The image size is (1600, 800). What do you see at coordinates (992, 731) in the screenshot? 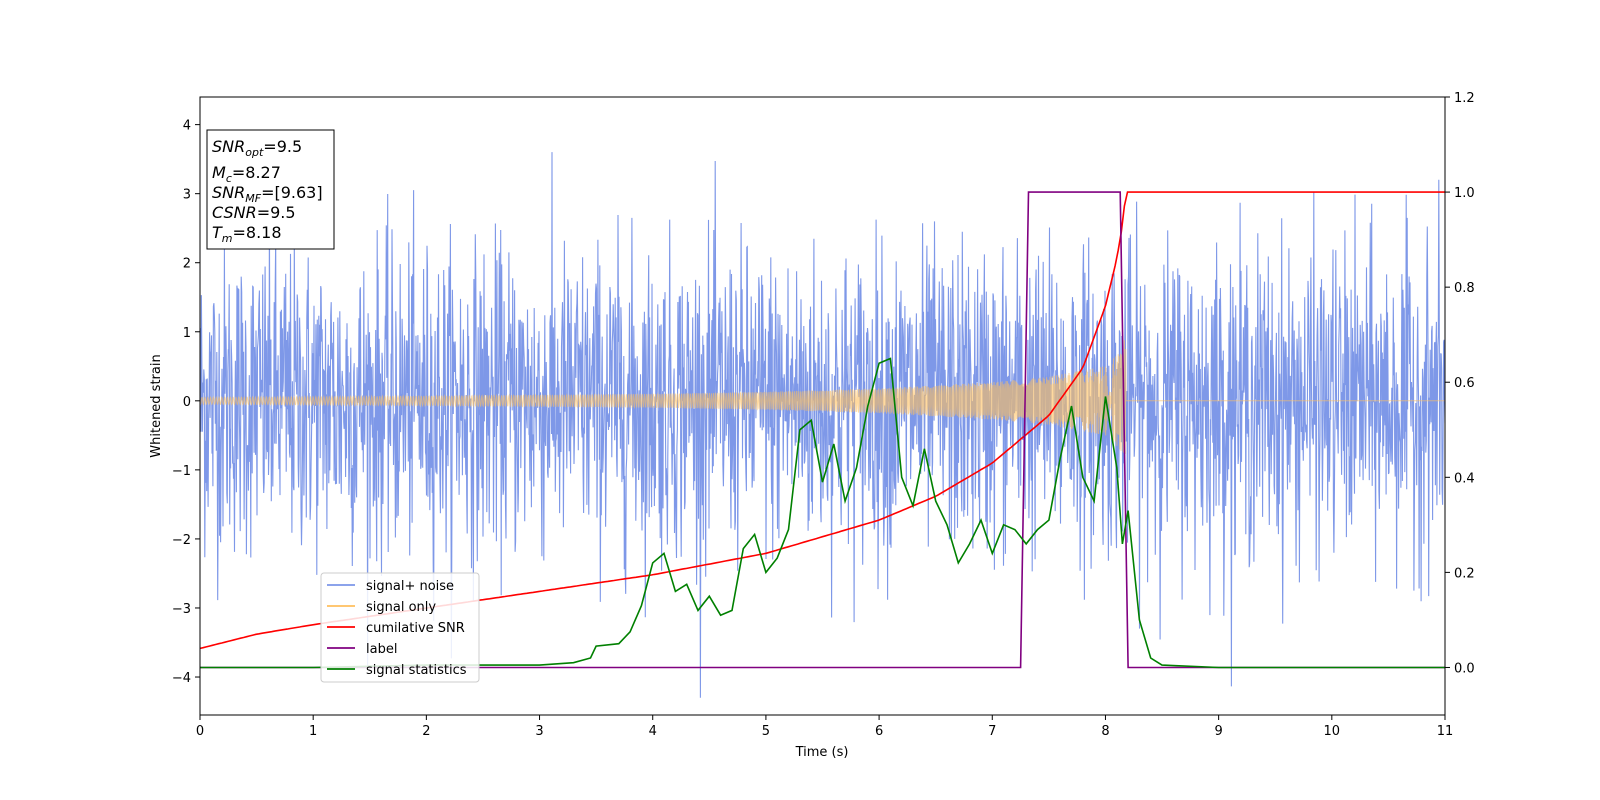
I see `x-tick-label: 7` at bounding box center [992, 731].